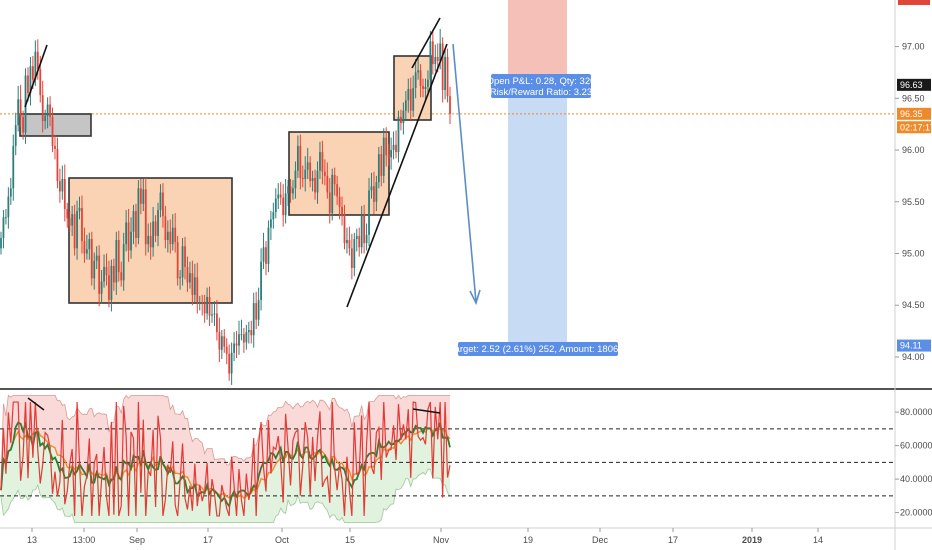  Describe the element at coordinates (55, 125) in the screenshot. I see `consolidation-box-gray` at that location.